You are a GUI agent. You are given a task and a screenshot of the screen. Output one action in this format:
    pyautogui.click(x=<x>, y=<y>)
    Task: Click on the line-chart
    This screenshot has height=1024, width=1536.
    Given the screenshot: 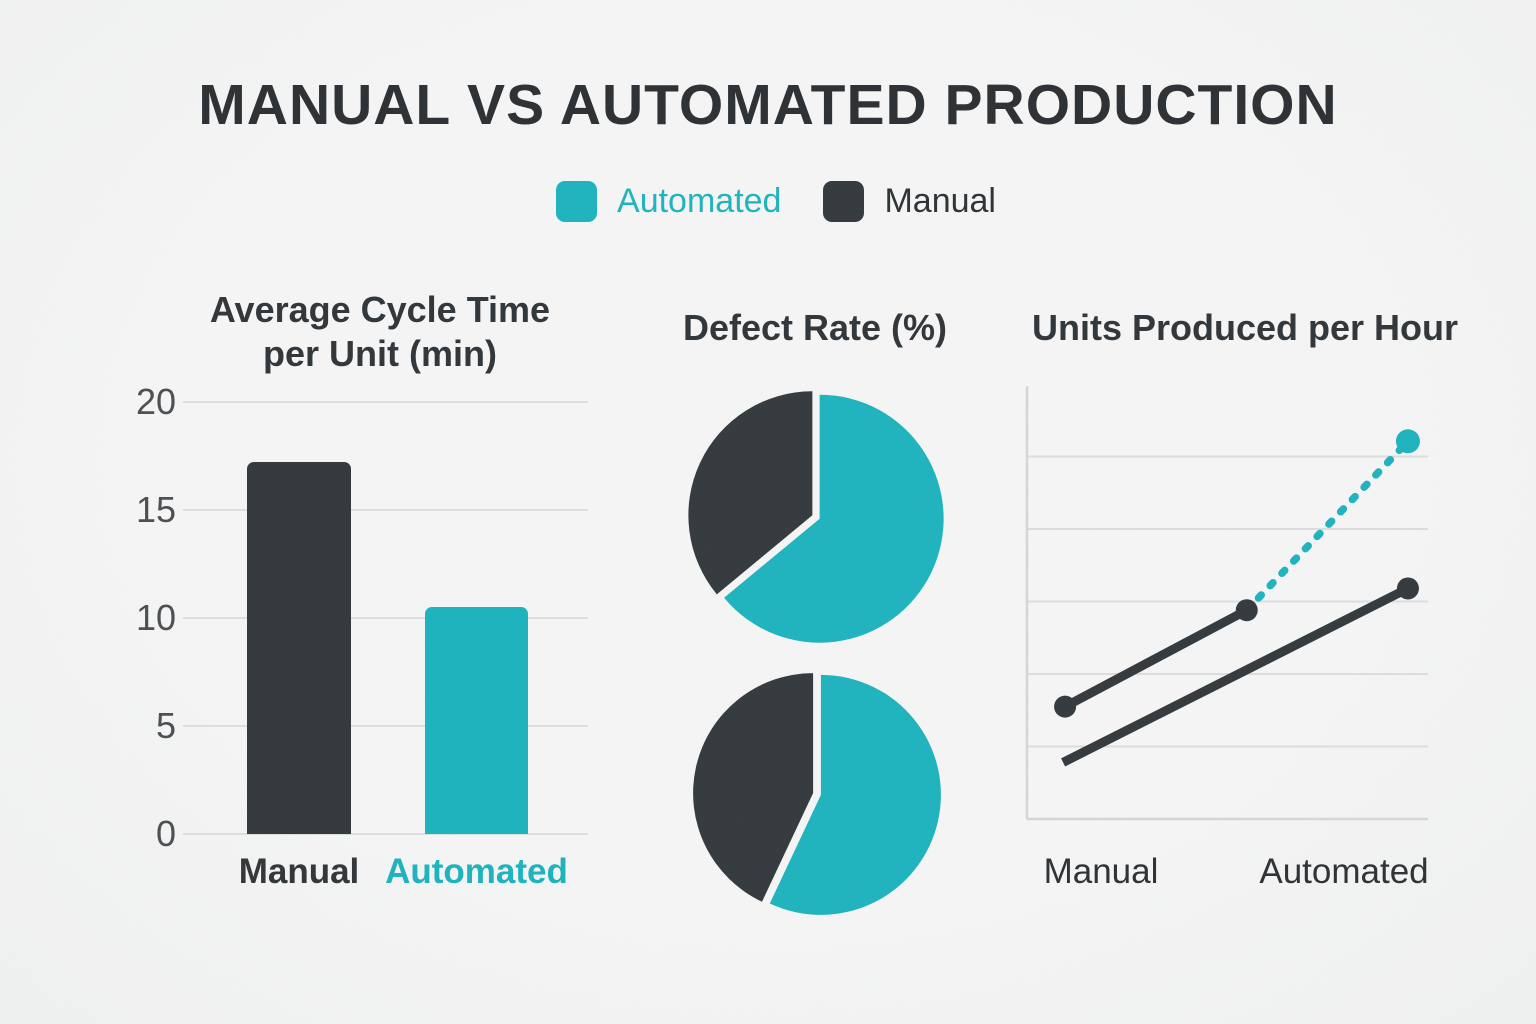 What is the action you would take?
    pyautogui.click(x=1226, y=603)
    